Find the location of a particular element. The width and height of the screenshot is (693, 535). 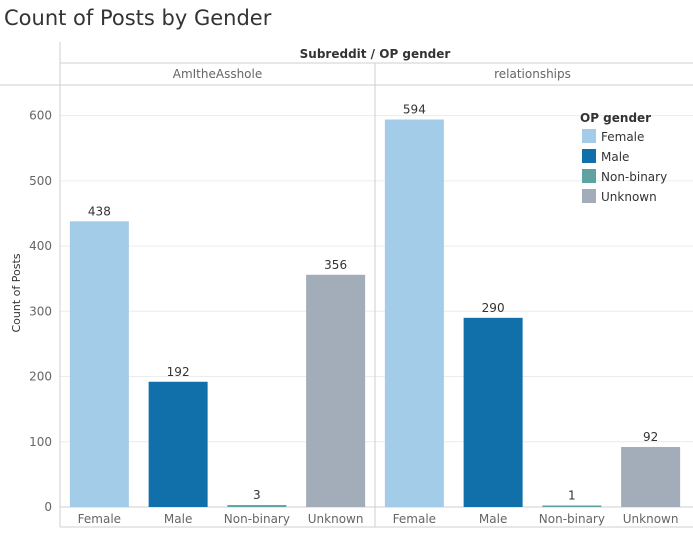

y-axis: 0 100 200 300 400 500 600 is located at coordinates (40, 311).